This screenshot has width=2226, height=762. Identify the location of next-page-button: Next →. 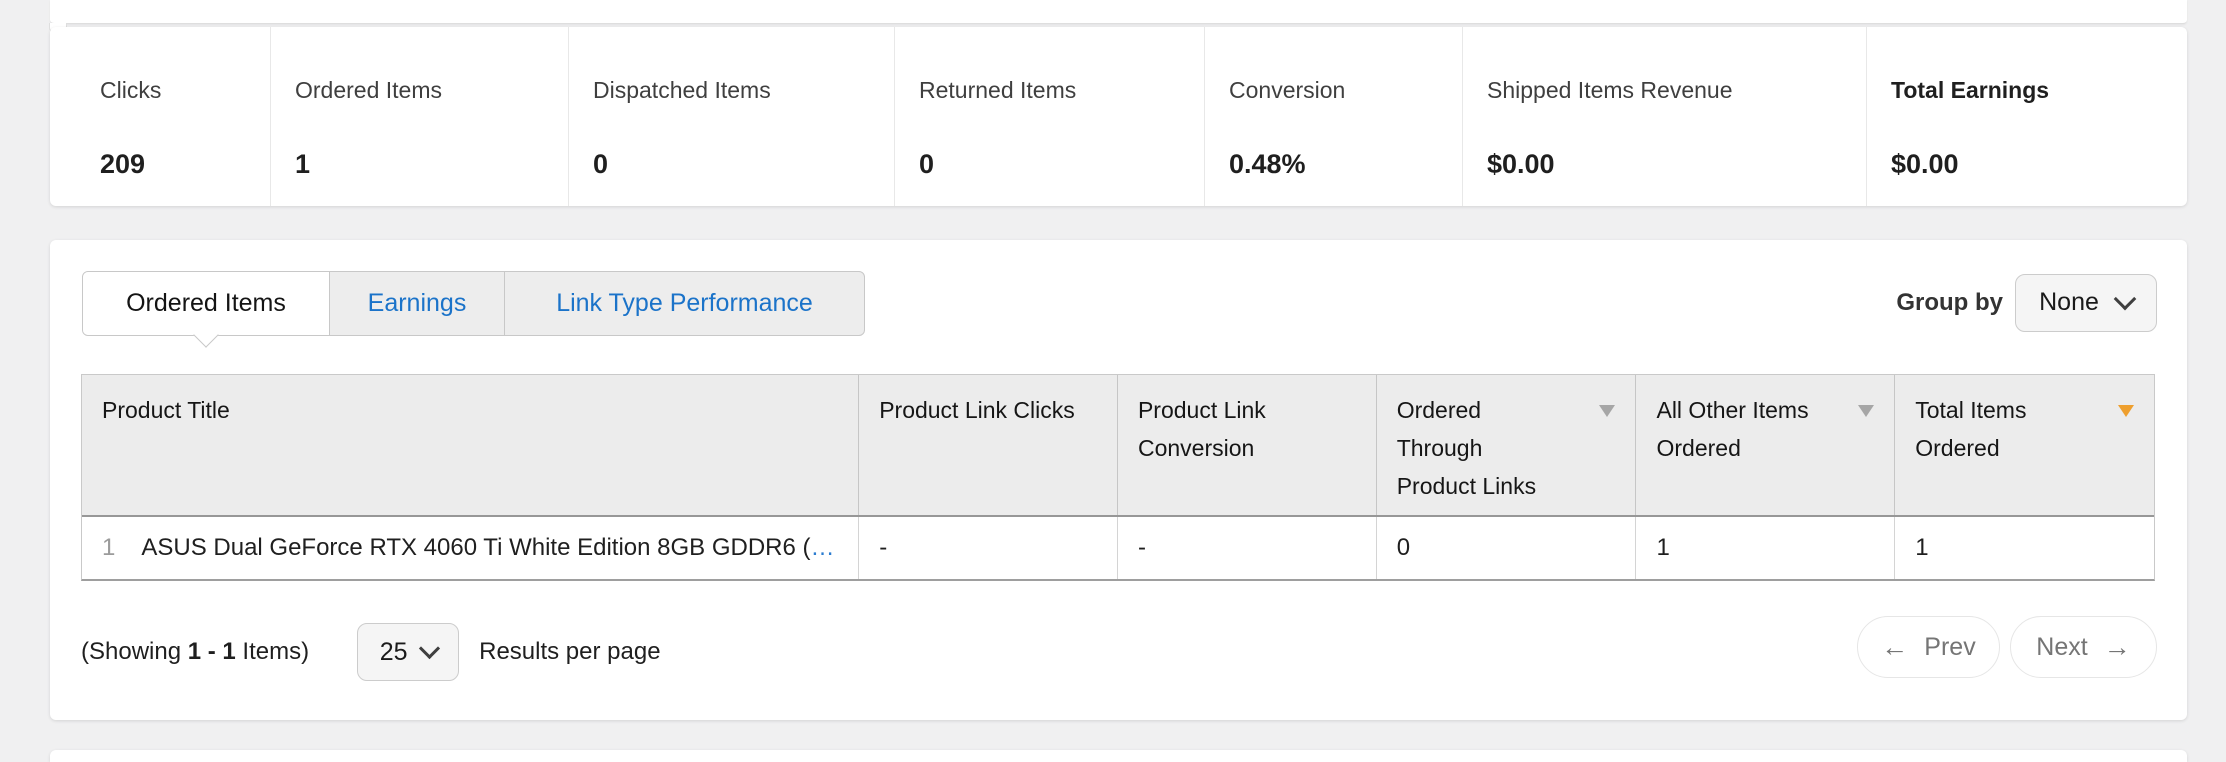
(2083, 647).